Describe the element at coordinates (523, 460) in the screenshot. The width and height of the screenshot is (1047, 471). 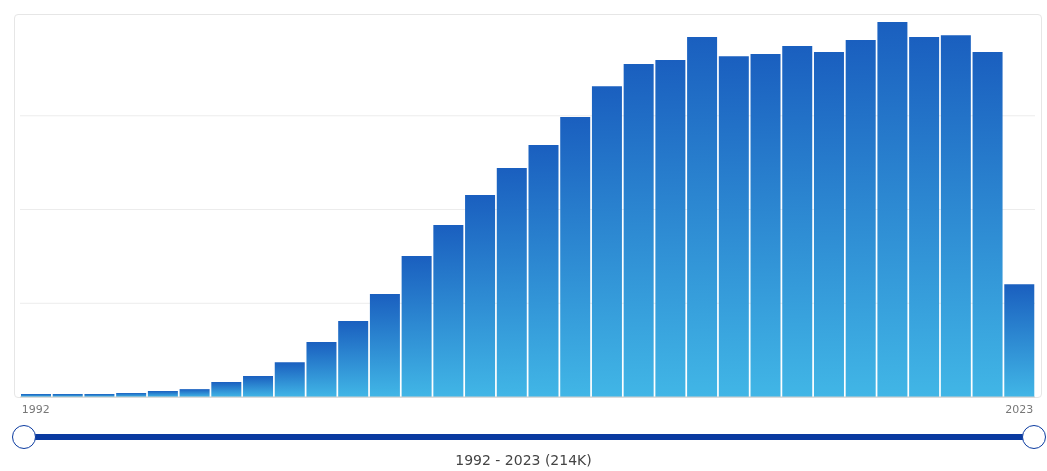
I see `text: 1992 - 2023 (214K)` at that location.